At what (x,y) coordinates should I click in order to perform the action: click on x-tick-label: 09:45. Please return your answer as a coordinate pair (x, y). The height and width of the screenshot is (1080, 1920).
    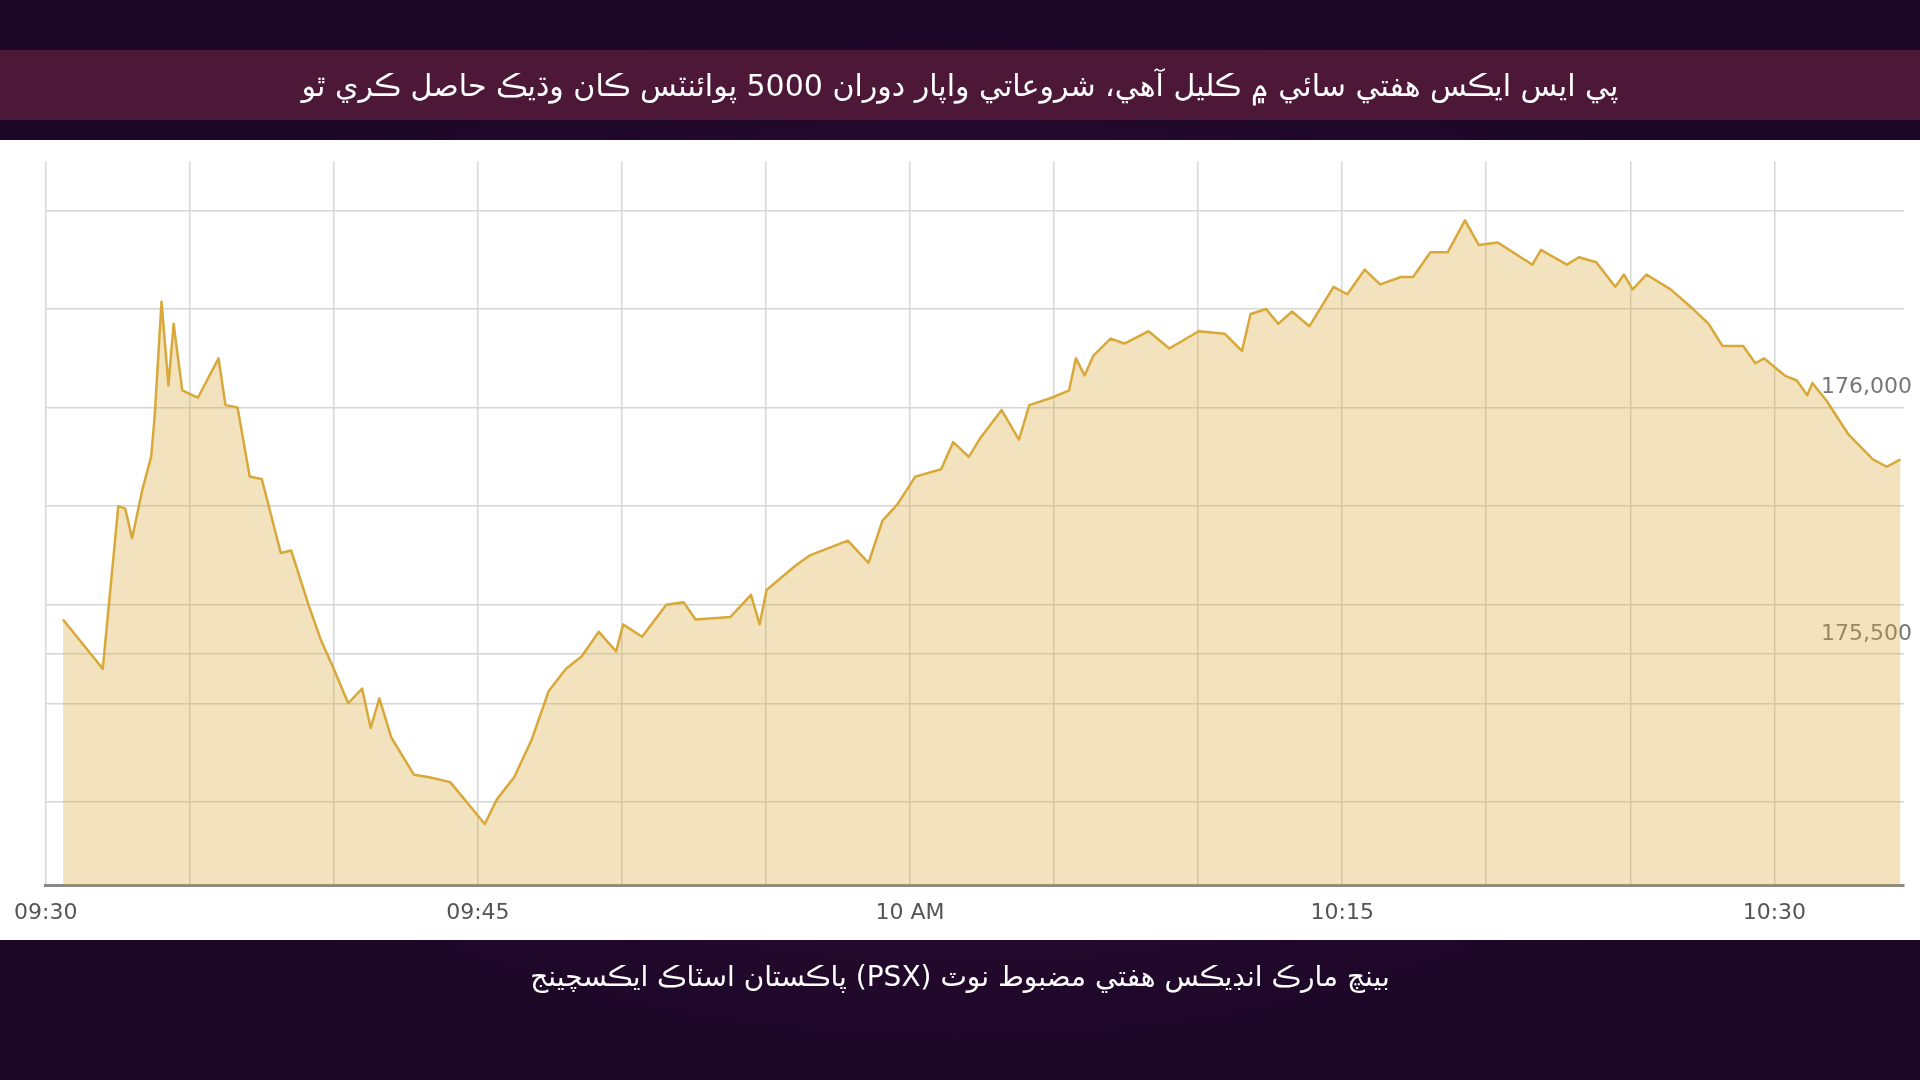
    Looking at the image, I should click on (478, 911).